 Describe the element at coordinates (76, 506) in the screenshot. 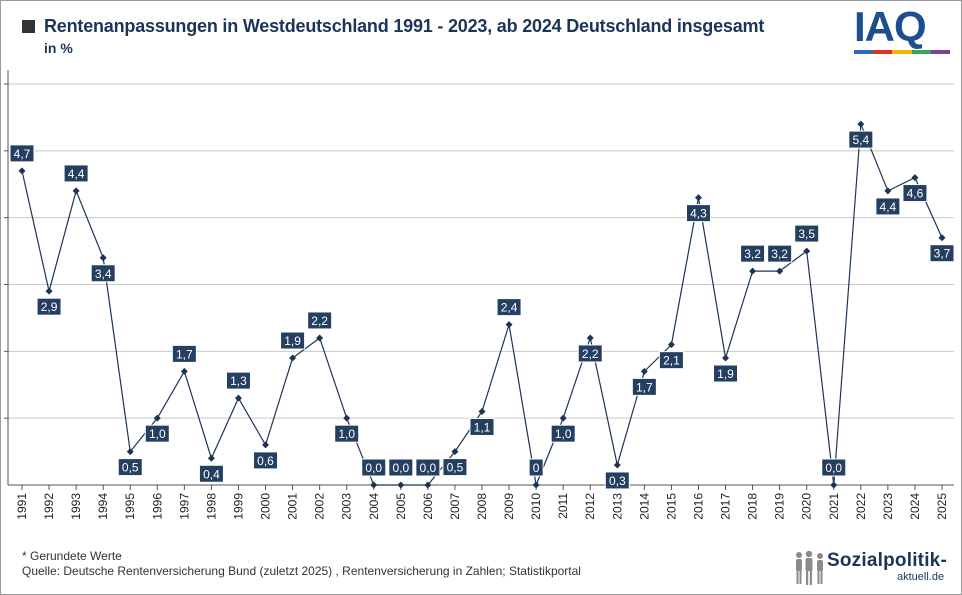

I see `x-tick-label: 1993` at that location.